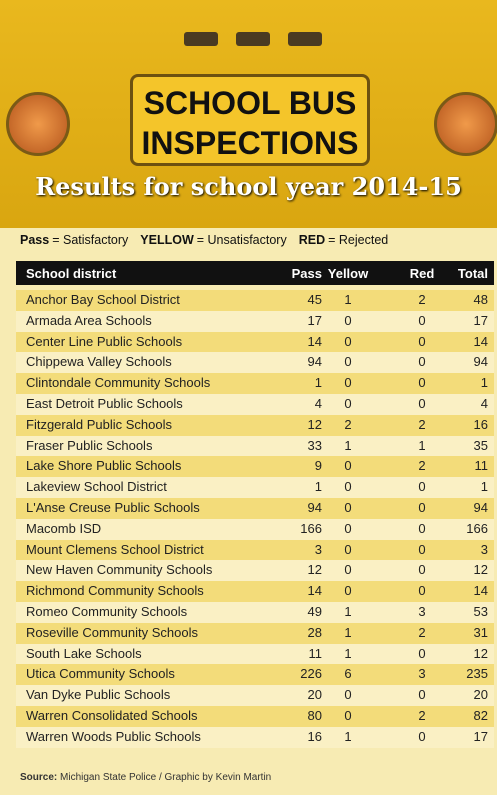 Image resolution: width=497 pixels, height=795 pixels. I want to click on table-row: Richmond Community Schools 14 0 0 14, so click(255, 591).